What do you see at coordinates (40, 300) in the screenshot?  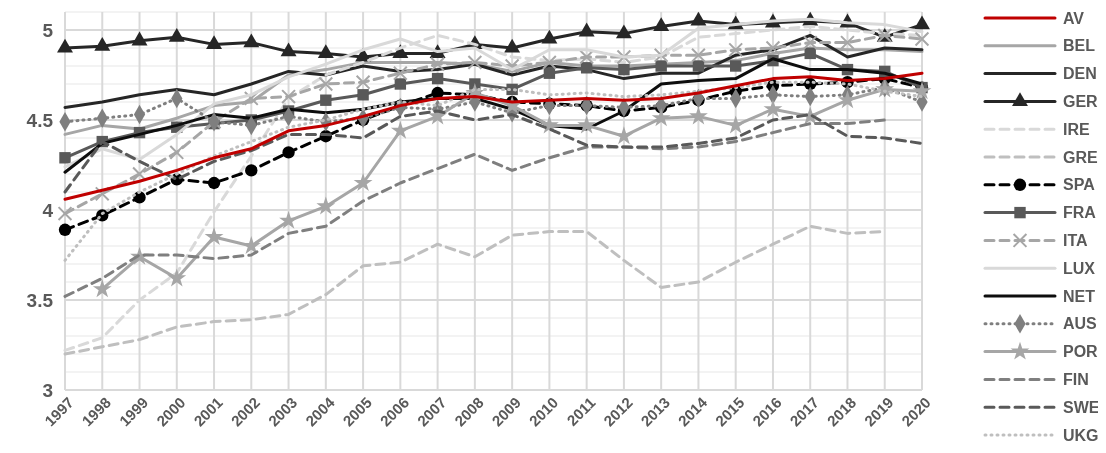 I see `y-tick-label: 3.5` at bounding box center [40, 300].